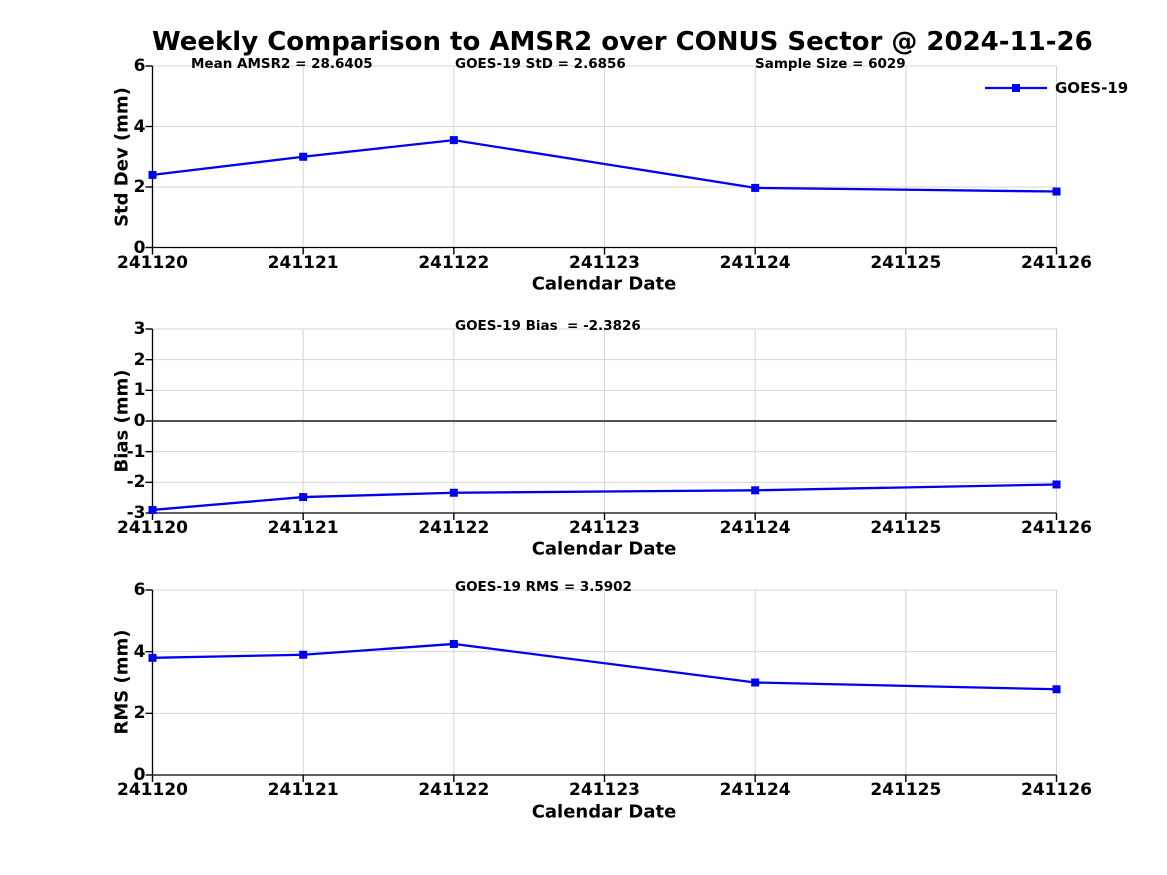 The width and height of the screenshot is (1167, 875). Describe the element at coordinates (139, 390) in the screenshot. I see `y-tick-label: 1` at that location.